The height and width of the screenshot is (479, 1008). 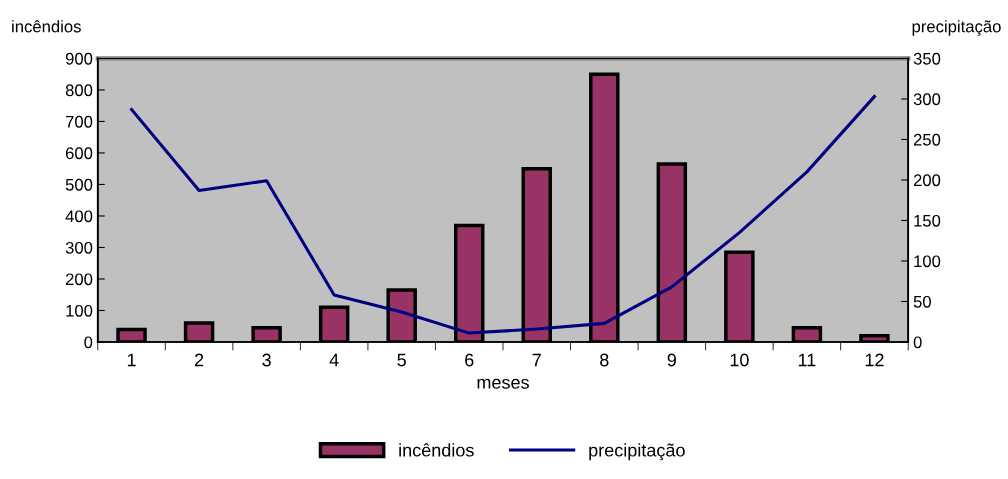 I want to click on y2-tick-label: 100, so click(x=927, y=261).